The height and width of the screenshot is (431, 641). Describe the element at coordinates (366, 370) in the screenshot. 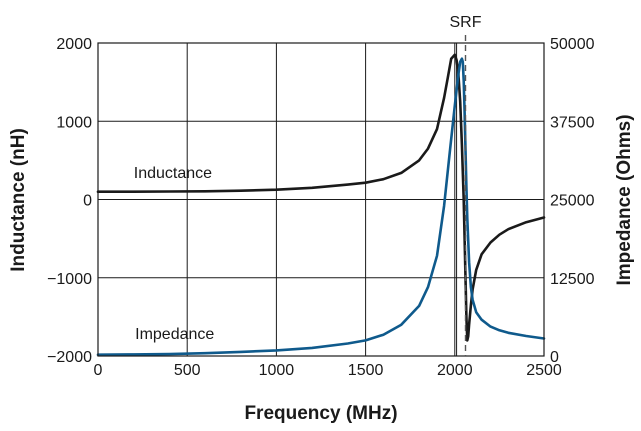

I see `x-tick-label: 1500` at that location.